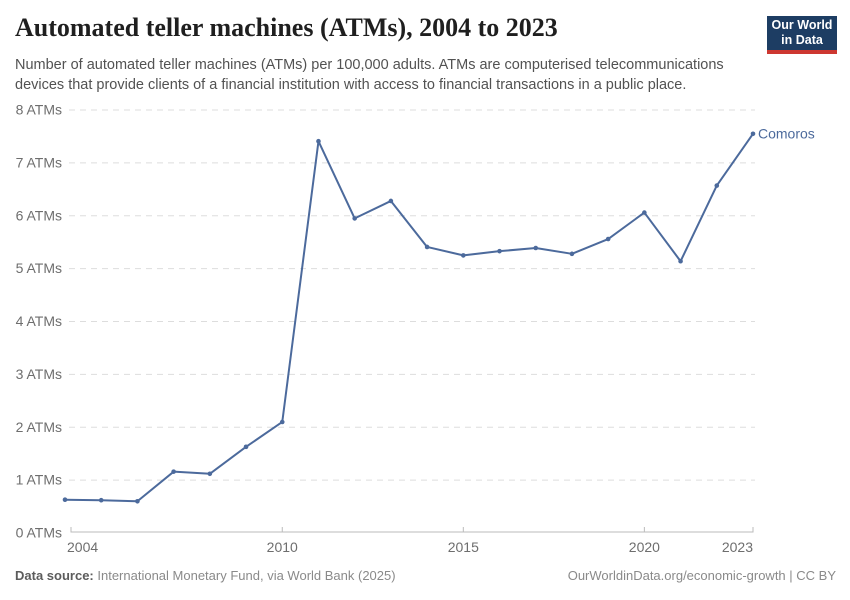  What do you see at coordinates (412, 530) in the screenshot?
I see `x-axis-line` at bounding box center [412, 530].